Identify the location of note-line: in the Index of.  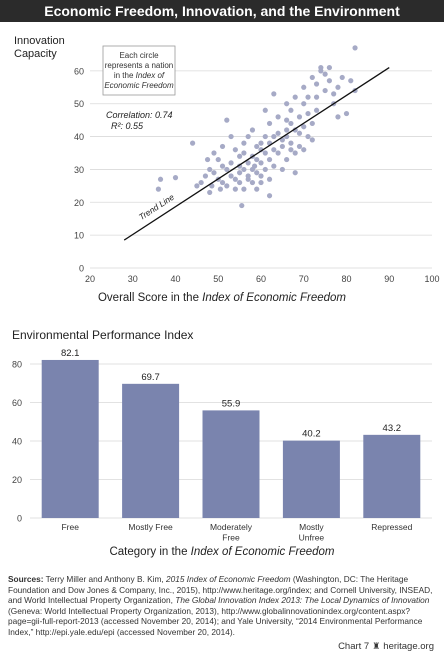
(139, 75).